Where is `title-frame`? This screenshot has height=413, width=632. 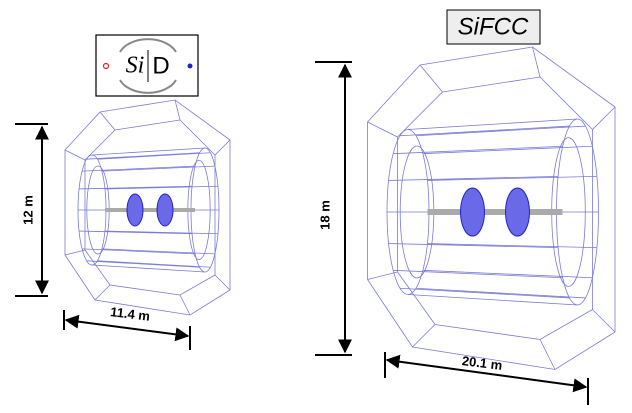
title-frame is located at coordinates (493, 27).